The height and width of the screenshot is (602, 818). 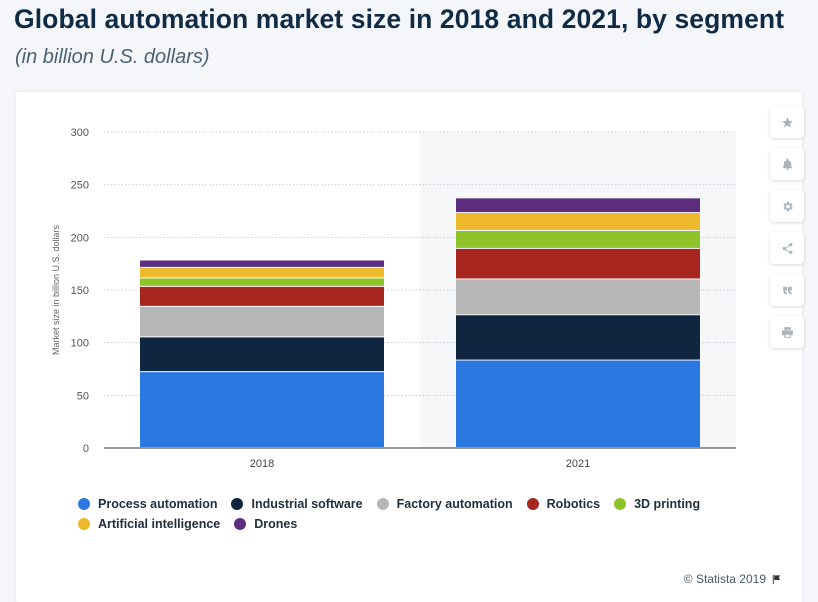 I want to click on legend-item: 3D printing, so click(x=657, y=504).